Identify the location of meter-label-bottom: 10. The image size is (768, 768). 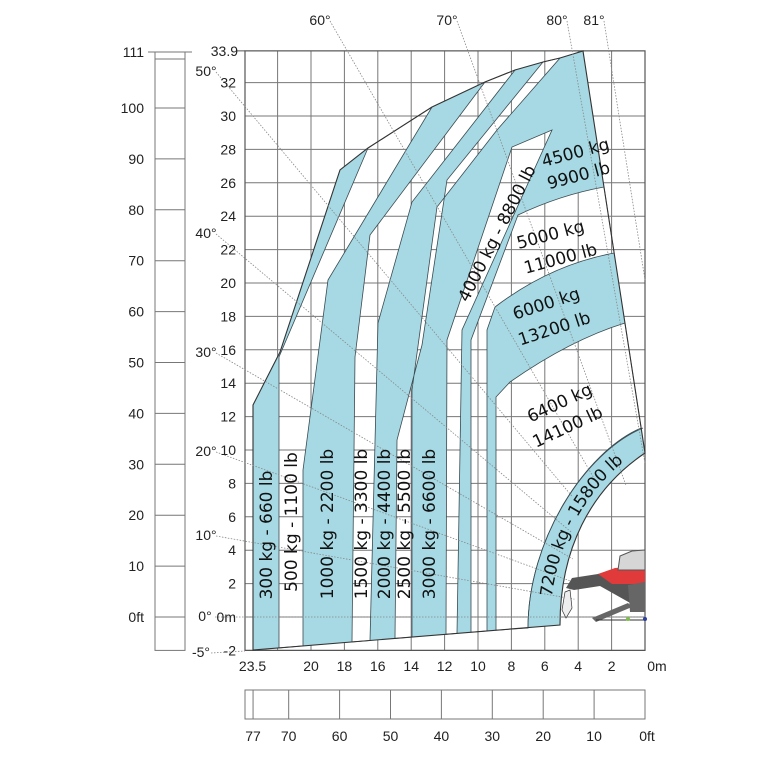
(478, 666).